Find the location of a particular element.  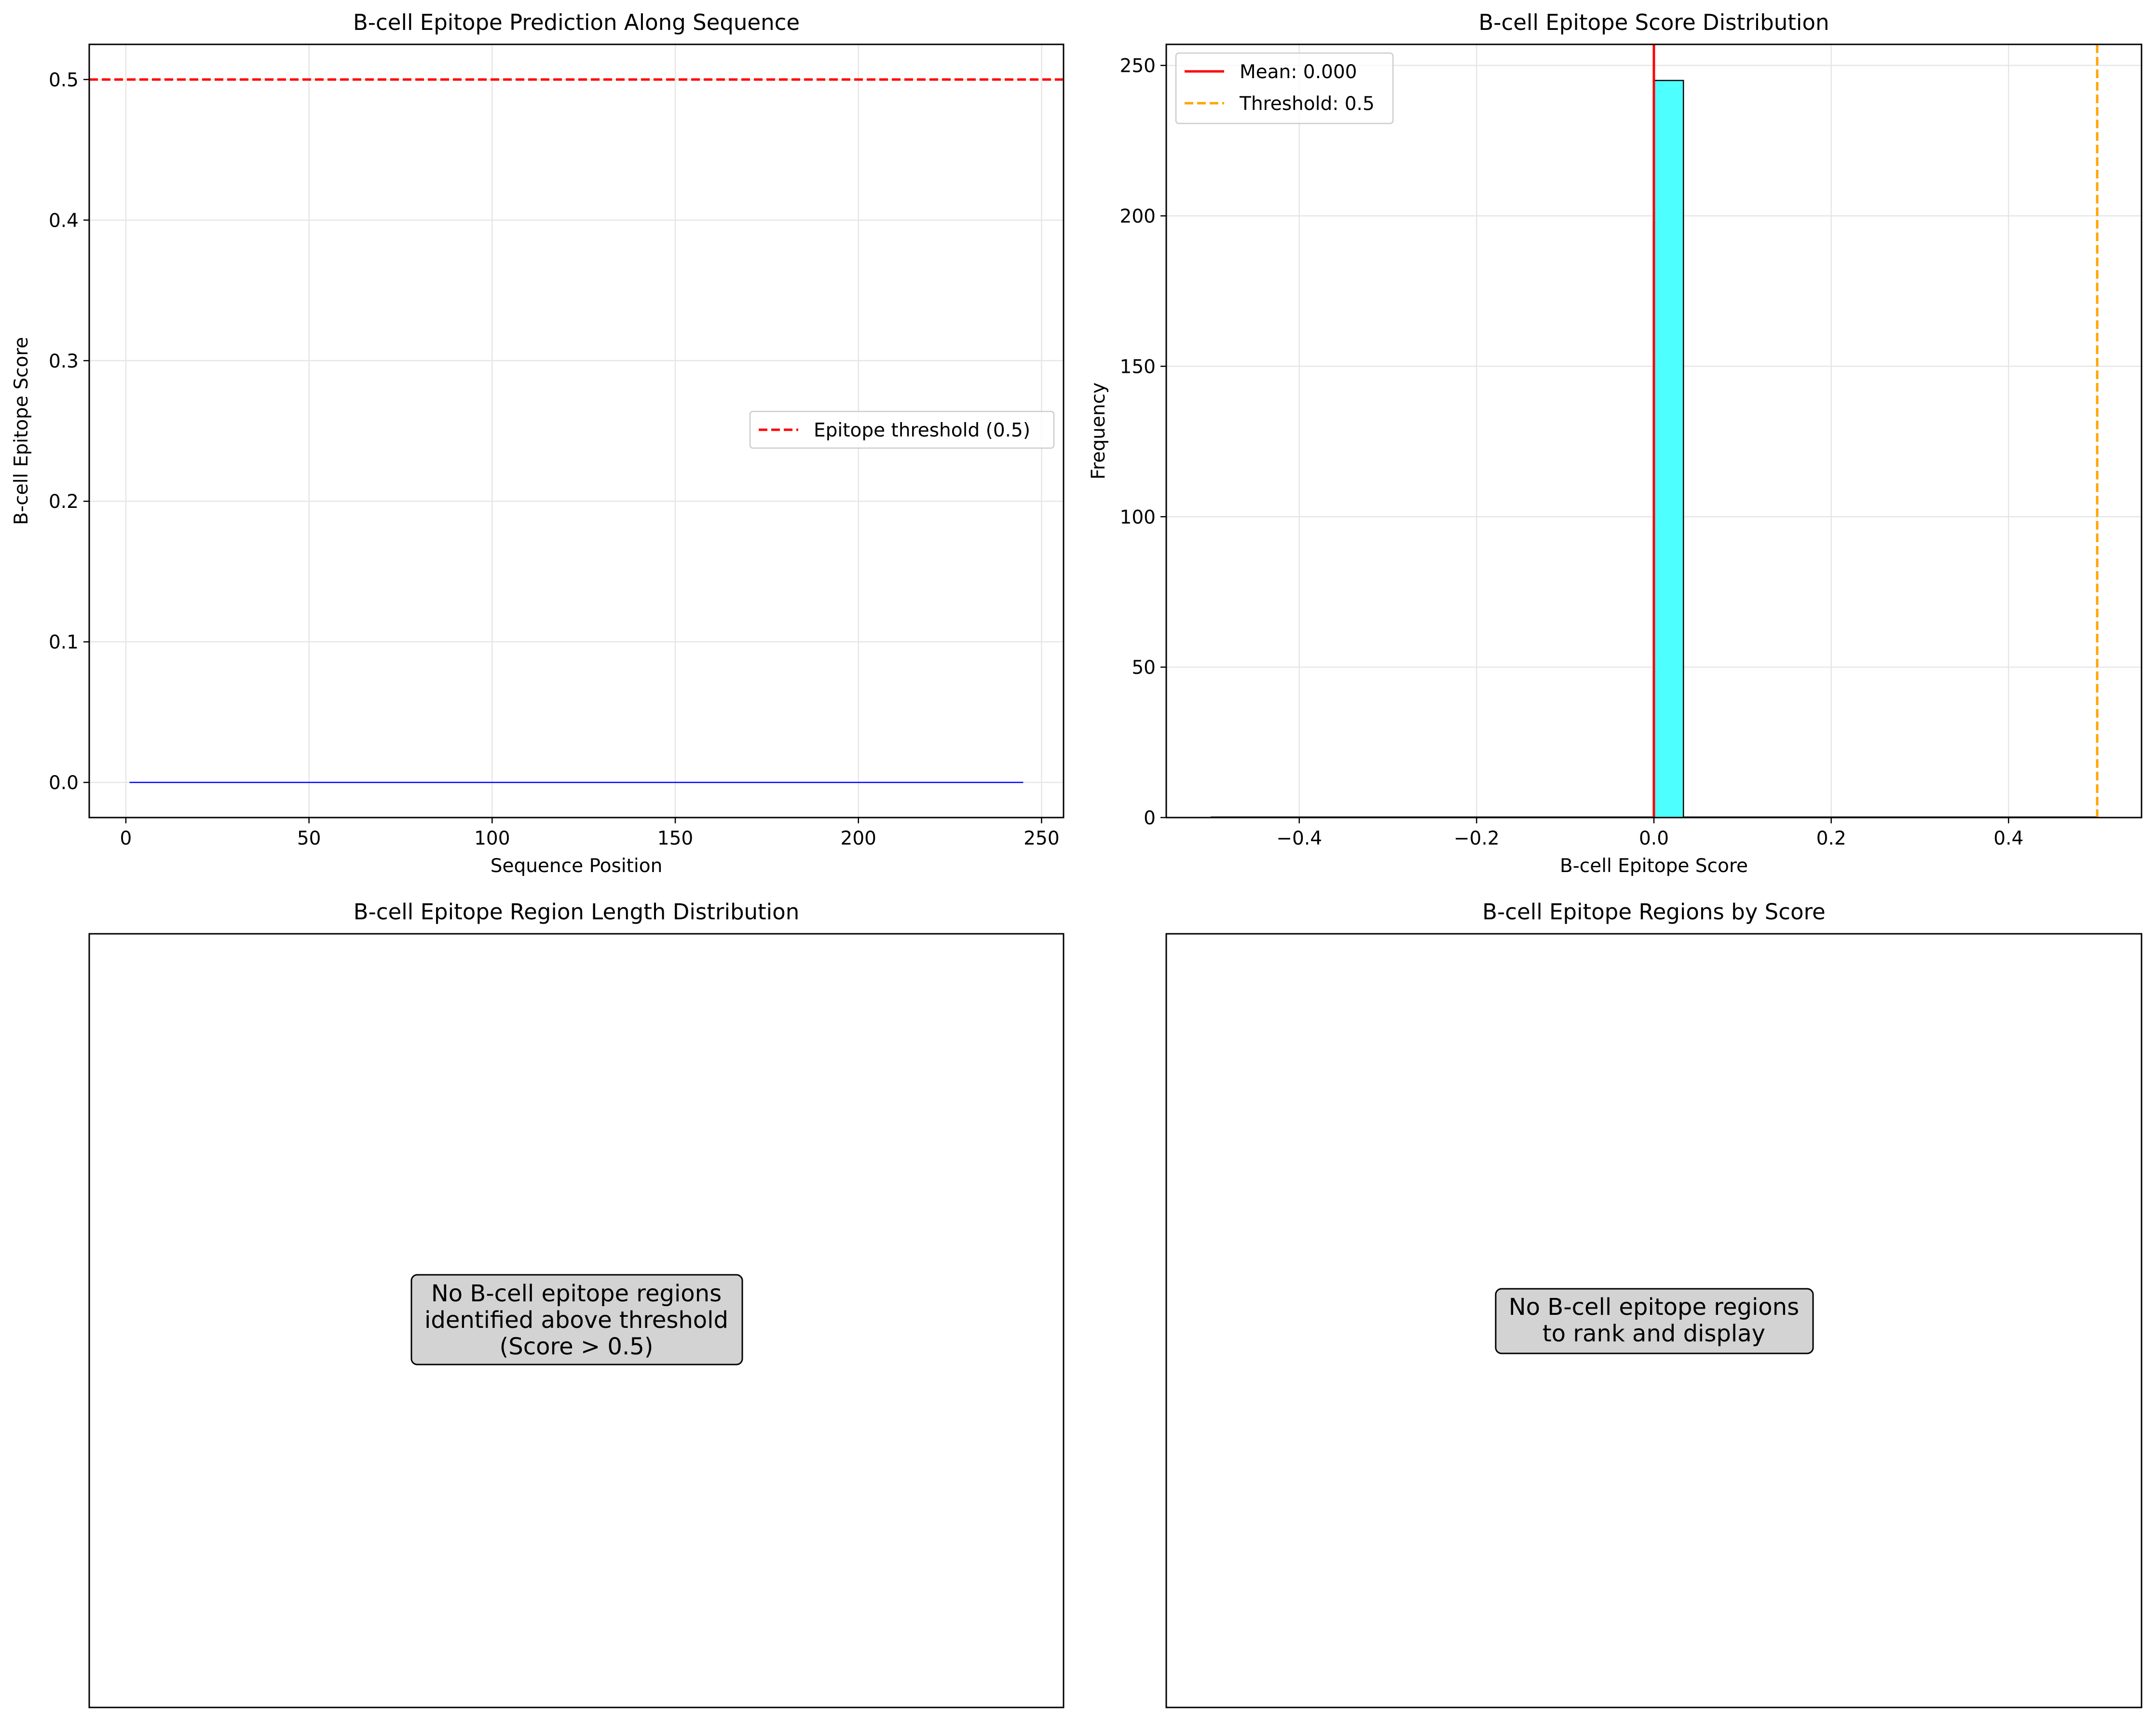

legend: Mean: 0.000 Threshold: 0.5 is located at coordinates (1284, 88).